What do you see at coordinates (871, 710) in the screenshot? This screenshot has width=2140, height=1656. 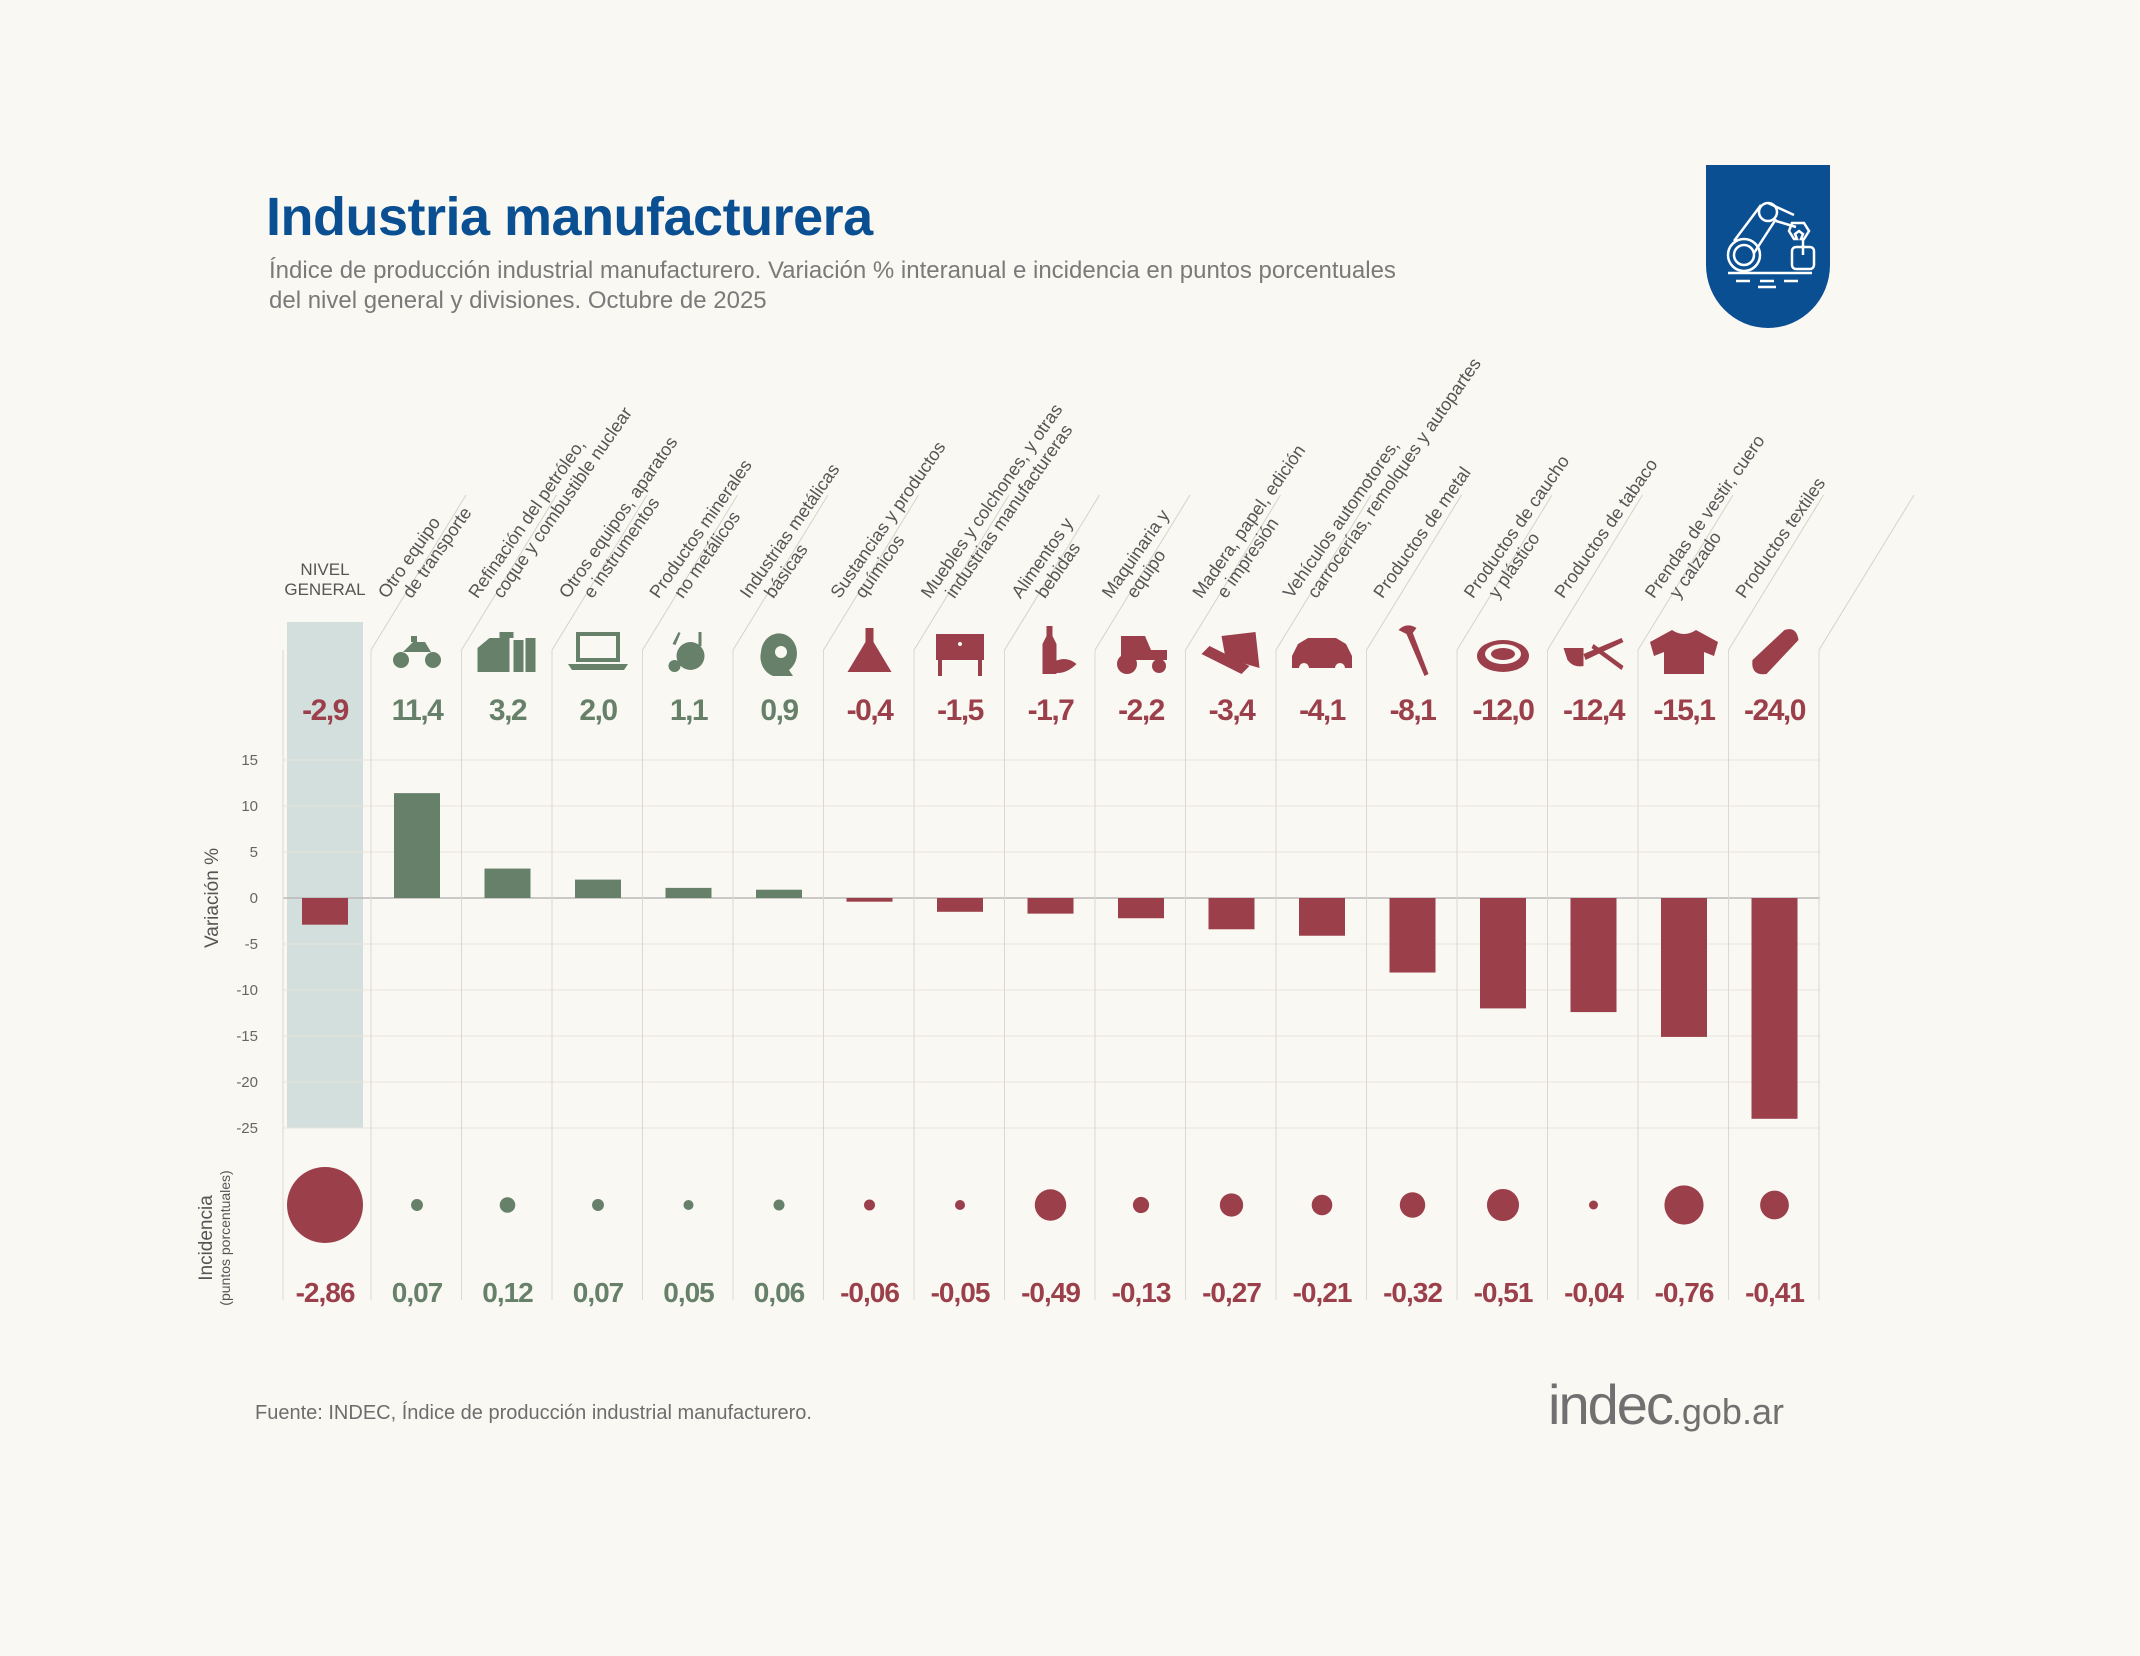 I see `variation-value: -0,4` at bounding box center [871, 710].